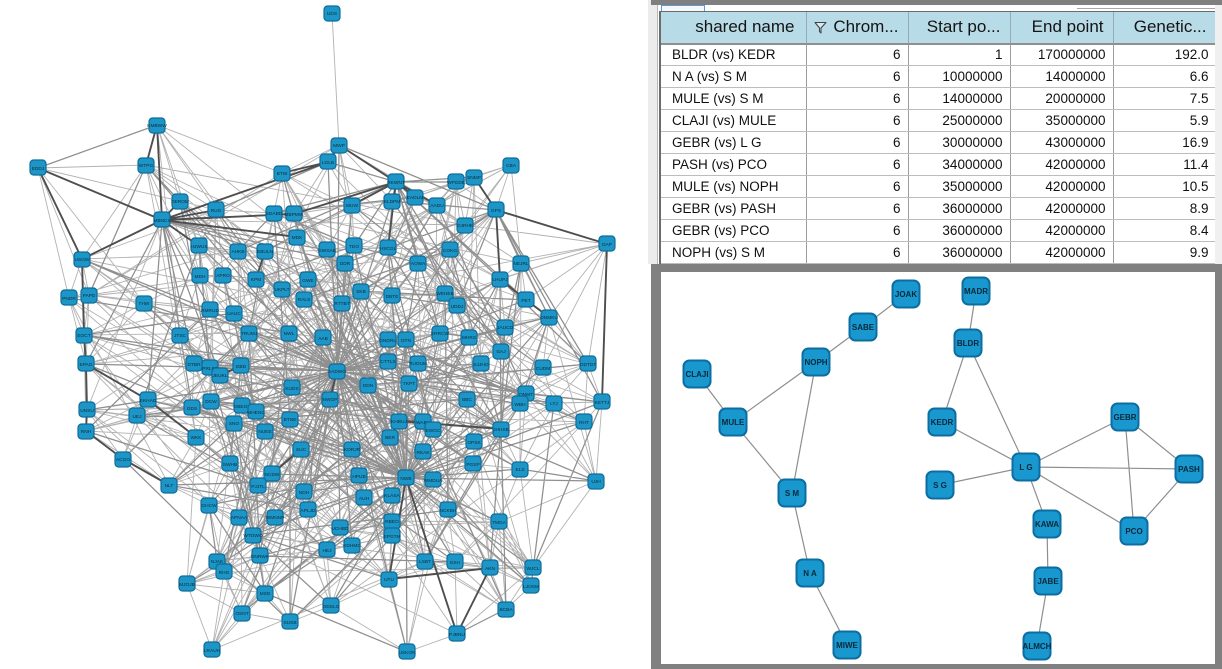 The image size is (1222, 669). What do you see at coordinates (345, 264) in the screenshot?
I see `svg-text: DDR` at bounding box center [345, 264].